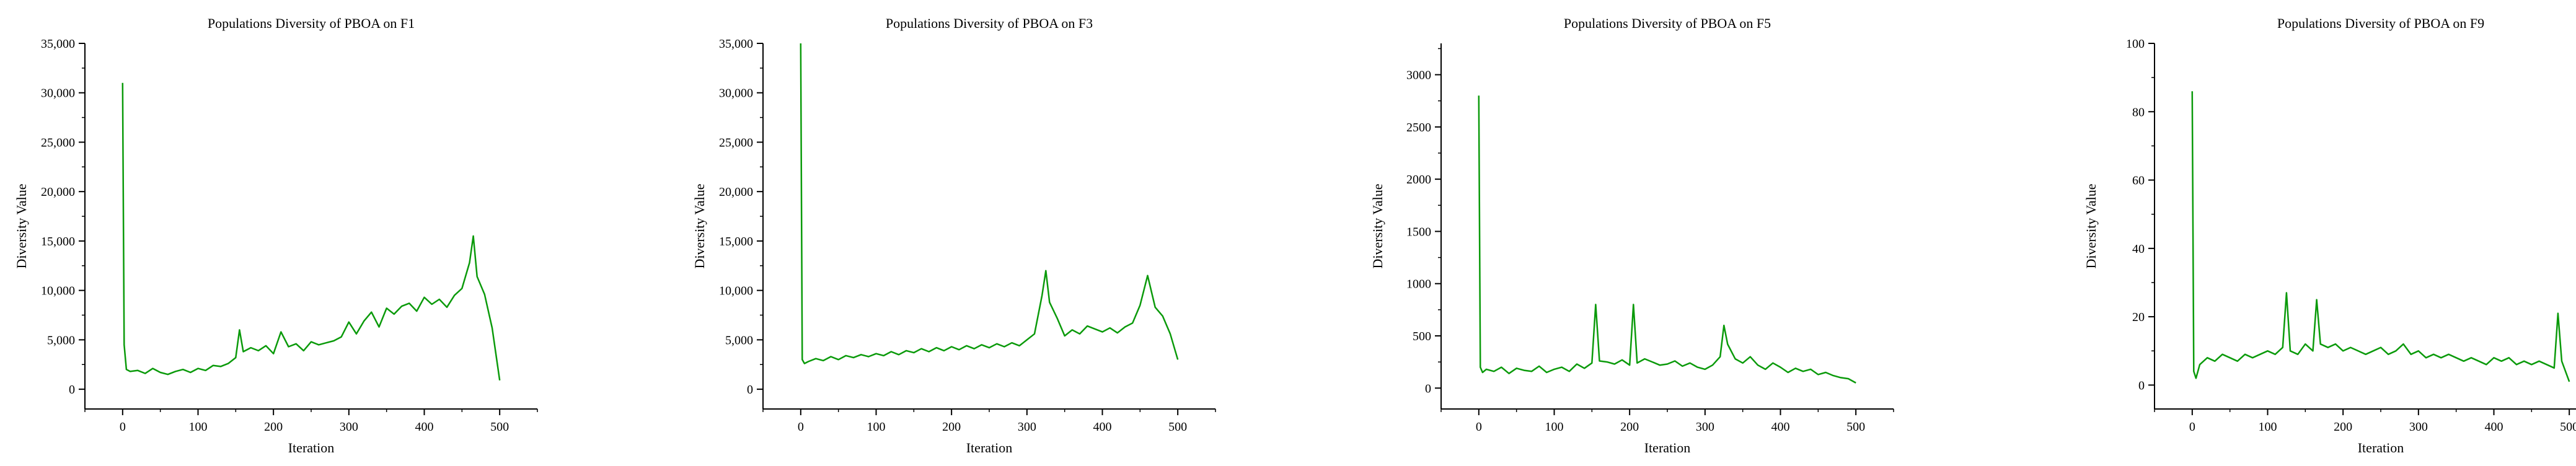  I want to click on y-tick-label: 2000, so click(1418, 180).